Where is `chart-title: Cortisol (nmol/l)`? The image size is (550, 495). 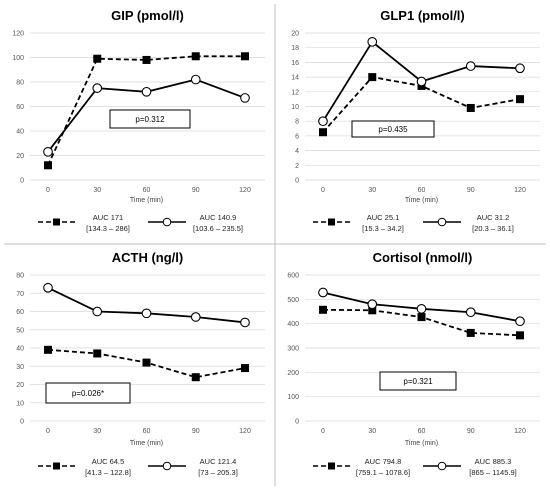
chart-title: Cortisol (nmol/l) is located at coordinates (423, 257).